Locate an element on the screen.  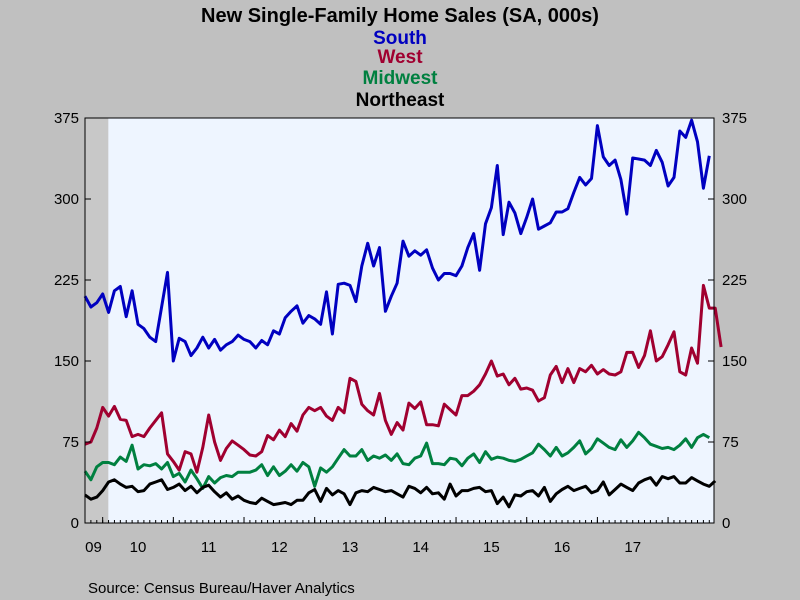
x-tick-label: 11 is located at coordinates (209, 547).